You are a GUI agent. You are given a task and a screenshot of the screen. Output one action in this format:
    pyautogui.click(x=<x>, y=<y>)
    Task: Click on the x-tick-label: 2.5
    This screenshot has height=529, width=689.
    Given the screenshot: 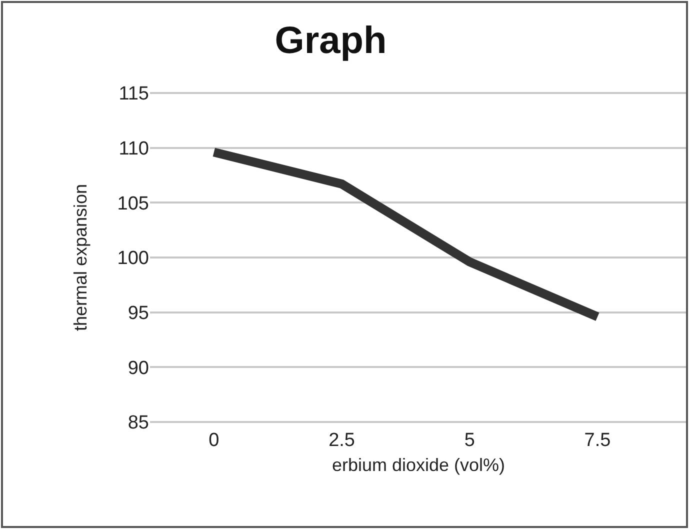 What is the action you would take?
    pyautogui.click(x=341, y=440)
    